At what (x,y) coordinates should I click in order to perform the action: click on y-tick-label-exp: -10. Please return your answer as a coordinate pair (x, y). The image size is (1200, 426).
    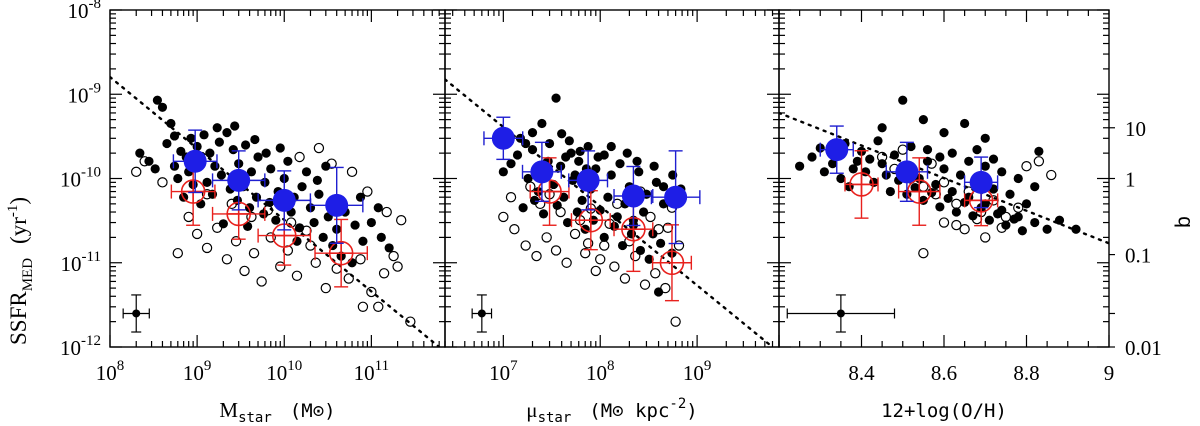
    Looking at the image, I should click on (91, 173).